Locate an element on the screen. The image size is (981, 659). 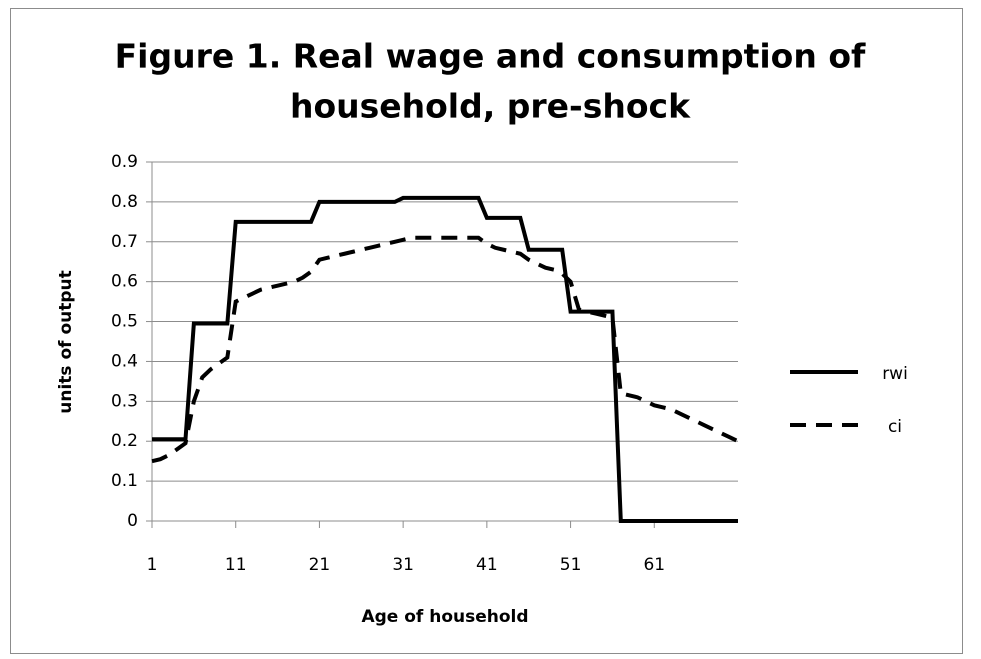
y-tick-label: 0.7 is located at coordinates (124, 242).